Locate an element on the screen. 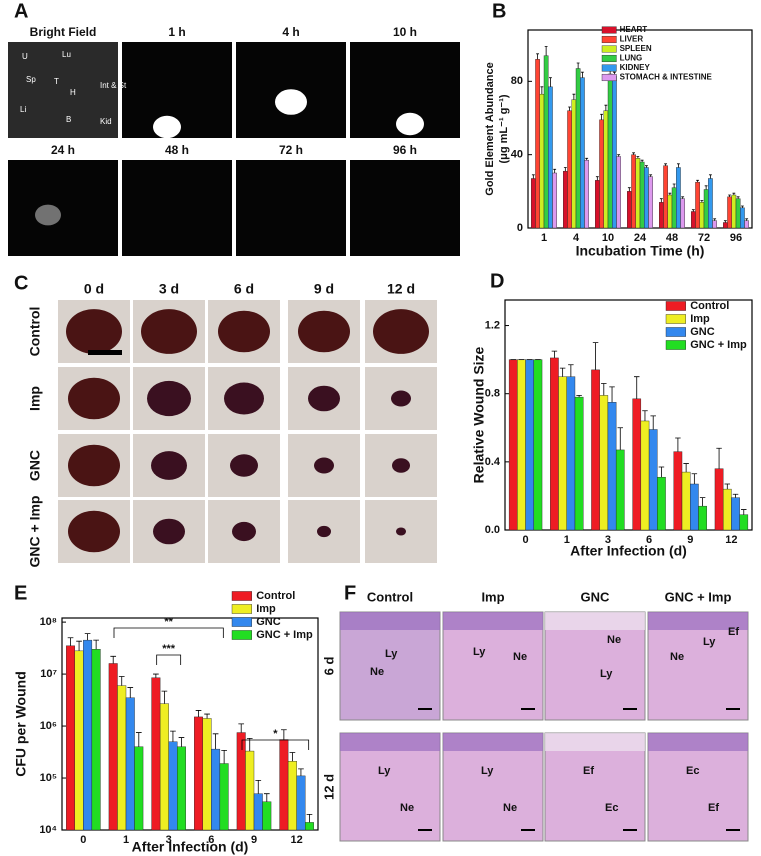 This screenshot has height=856, width=761. column-label: Control is located at coordinates (390, 596).